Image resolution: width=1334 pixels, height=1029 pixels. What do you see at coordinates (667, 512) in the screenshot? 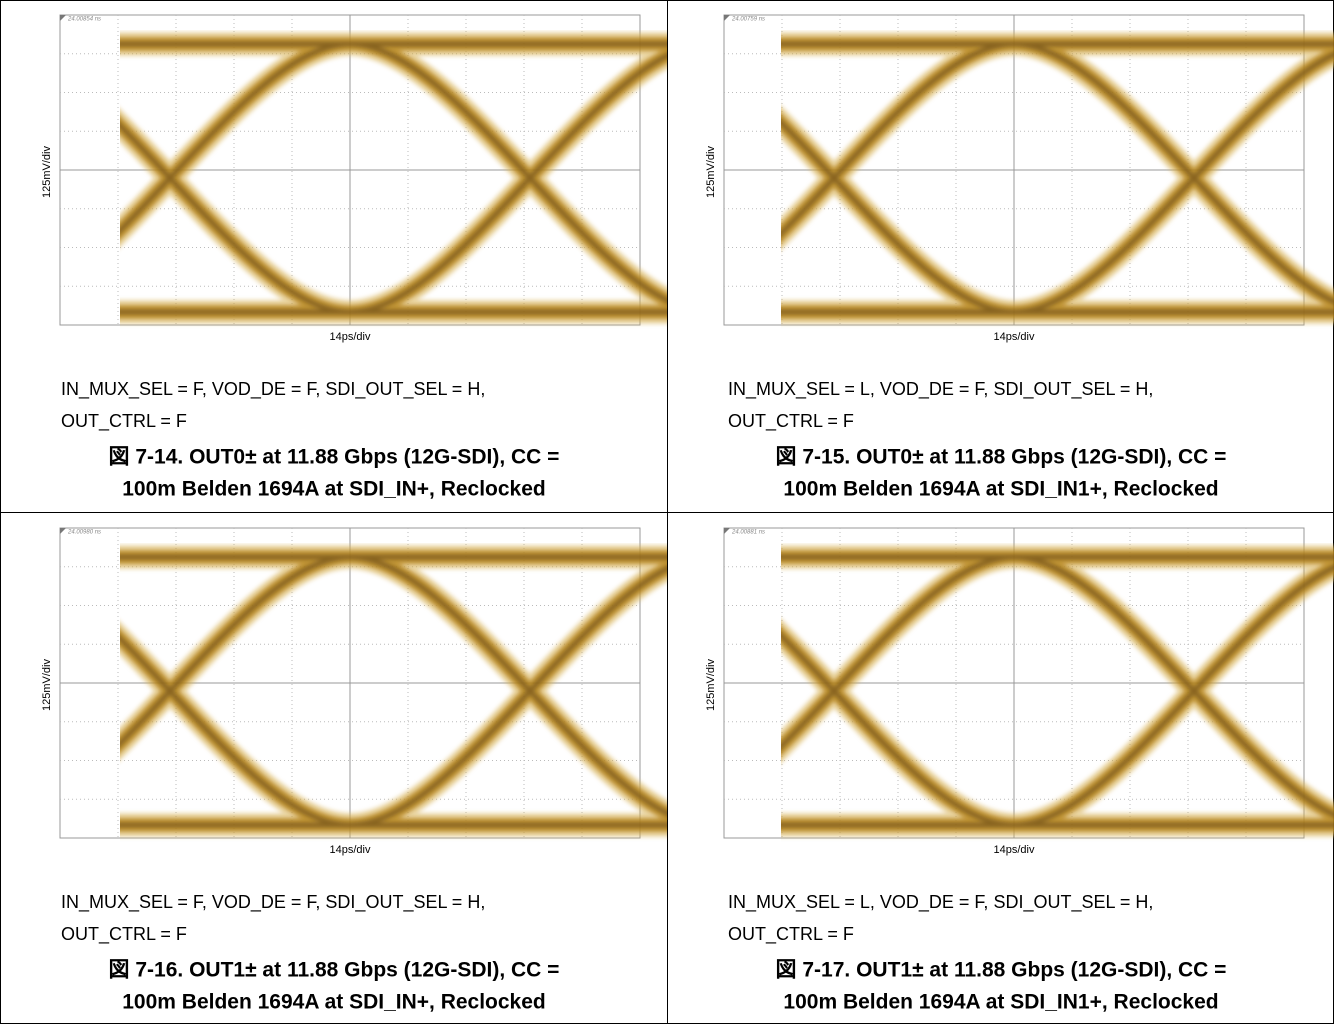
I see `divider` at bounding box center [667, 512].